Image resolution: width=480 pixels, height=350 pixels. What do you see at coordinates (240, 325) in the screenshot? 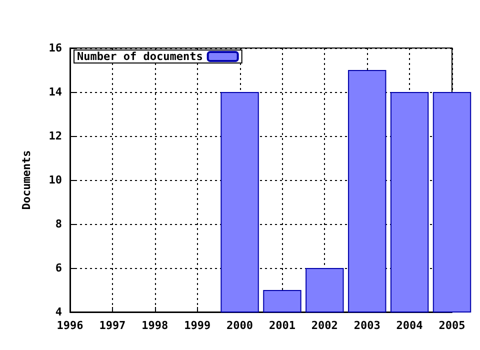
I see `x-tick-label: 2000` at bounding box center [240, 325].